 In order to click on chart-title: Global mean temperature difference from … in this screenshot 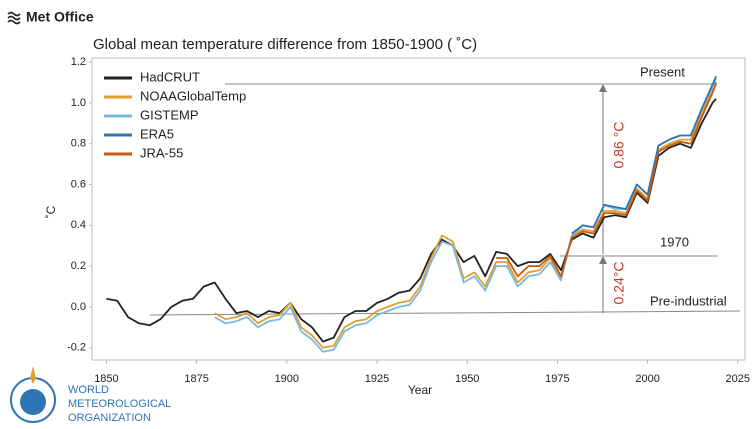, I will do `click(285, 44)`.